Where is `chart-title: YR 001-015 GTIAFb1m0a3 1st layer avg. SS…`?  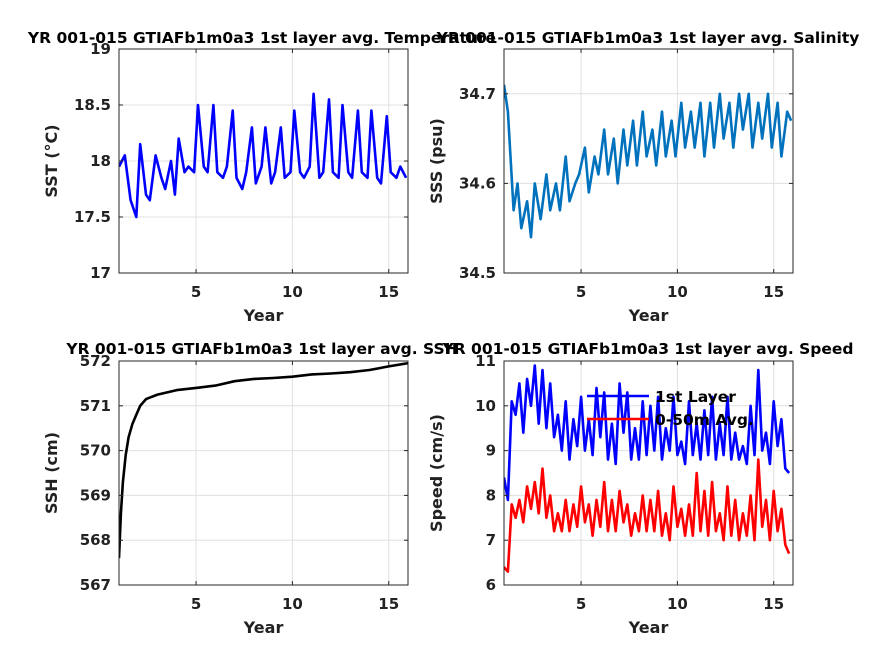 chart-title: YR 001-015 GTIAFb1m0a3 1st layer avg. SS… is located at coordinates (261, 349).